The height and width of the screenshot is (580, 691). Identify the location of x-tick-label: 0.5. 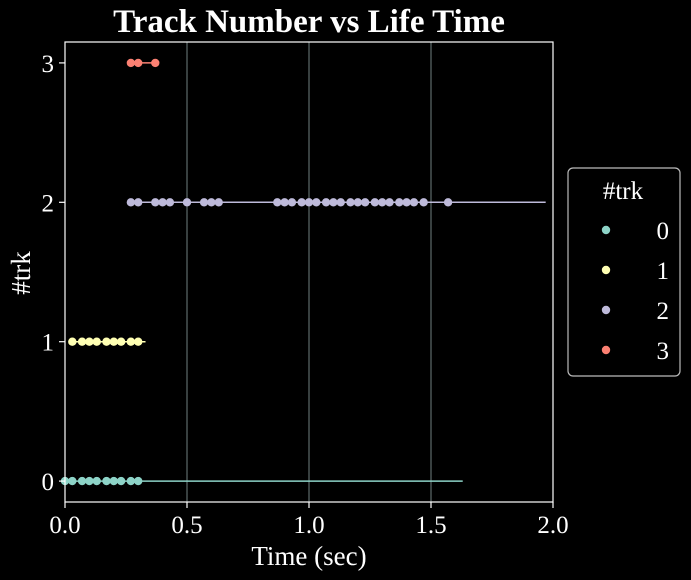
(186, 525).